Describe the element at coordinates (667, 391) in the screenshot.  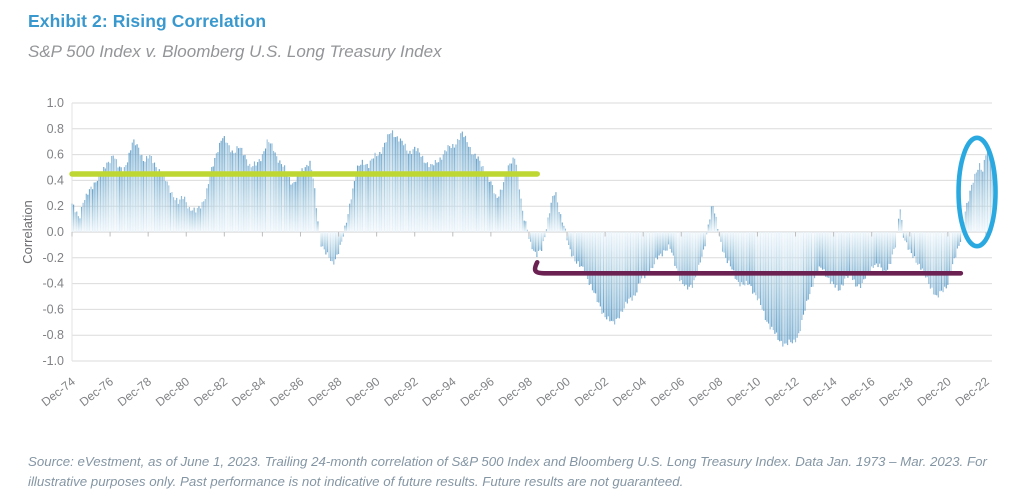
I see `x-axis-tick-label: Dec-06` at that location.